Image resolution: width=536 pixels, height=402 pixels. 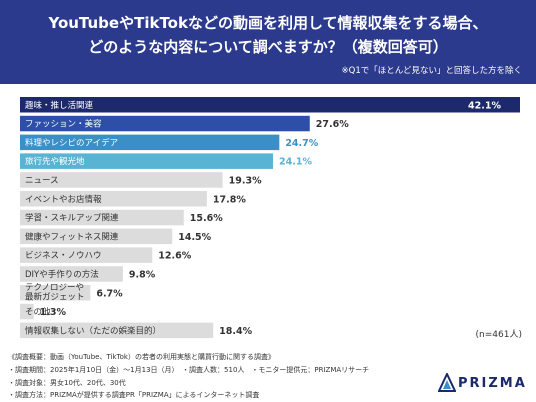 What do you see at coordinates (59, 105) in the screenshot?
I see `category-label: 趣味・推し活関連` at bounding box center [59, 105].